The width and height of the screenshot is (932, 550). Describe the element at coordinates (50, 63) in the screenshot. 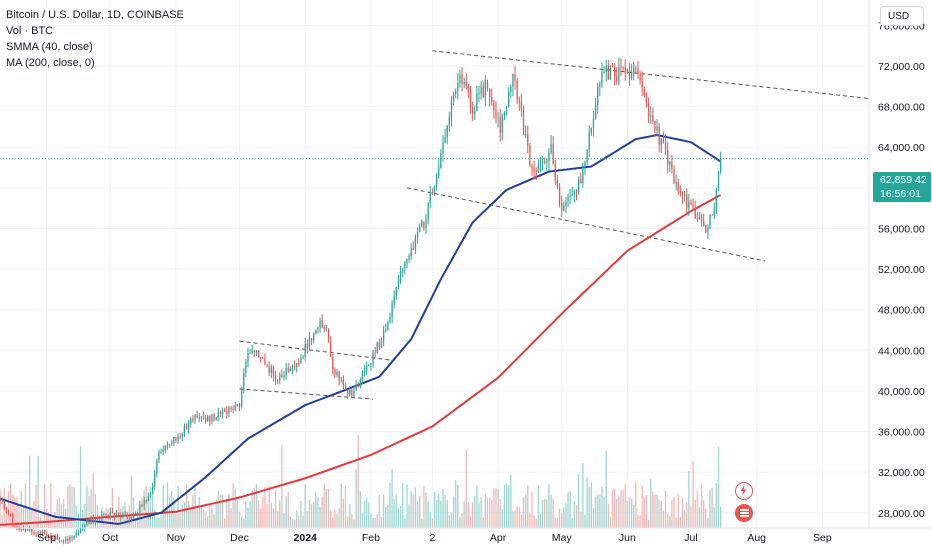

I see `legend-ma: MA (200, close, 0)` at that location.